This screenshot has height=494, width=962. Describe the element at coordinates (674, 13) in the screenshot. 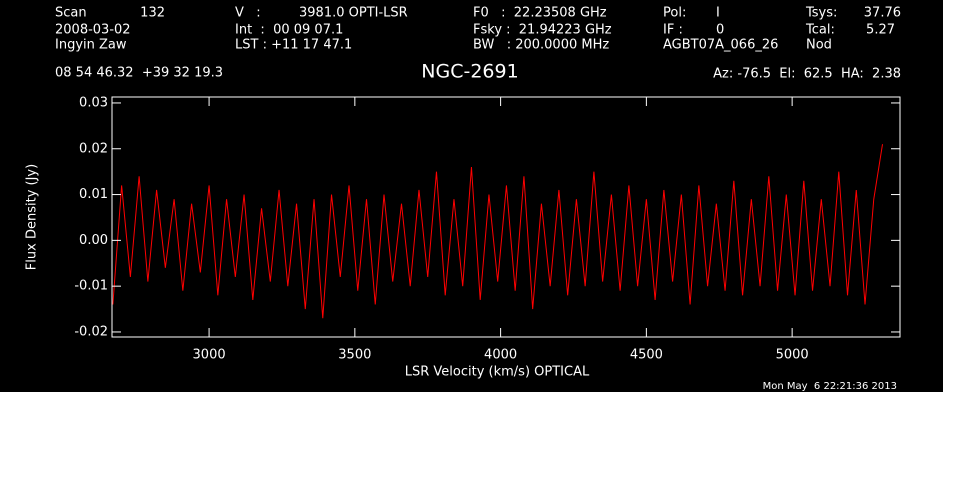

I see `info: Pol:` at that location.